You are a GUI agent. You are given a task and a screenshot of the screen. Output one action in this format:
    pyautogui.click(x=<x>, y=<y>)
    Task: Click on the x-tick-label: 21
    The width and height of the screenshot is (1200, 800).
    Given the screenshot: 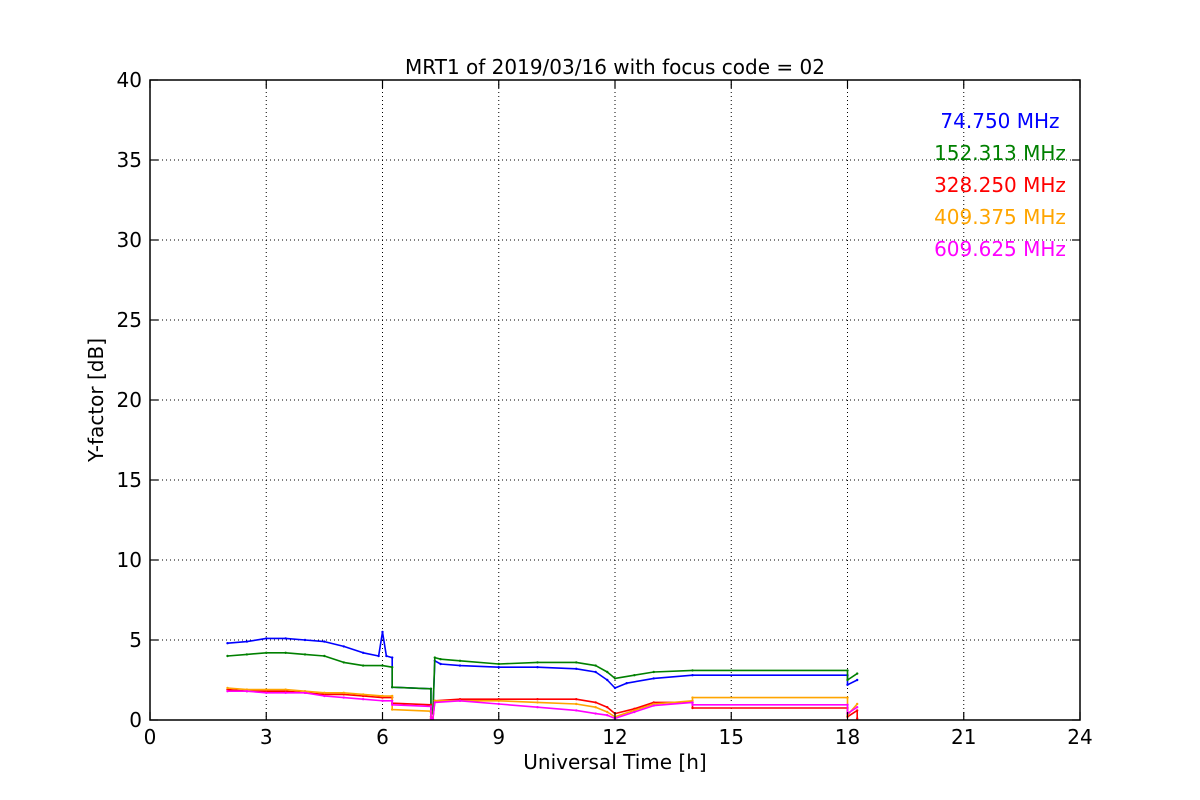 What is the action you would take?
    pyautogui.click(x=963, y=737)
    